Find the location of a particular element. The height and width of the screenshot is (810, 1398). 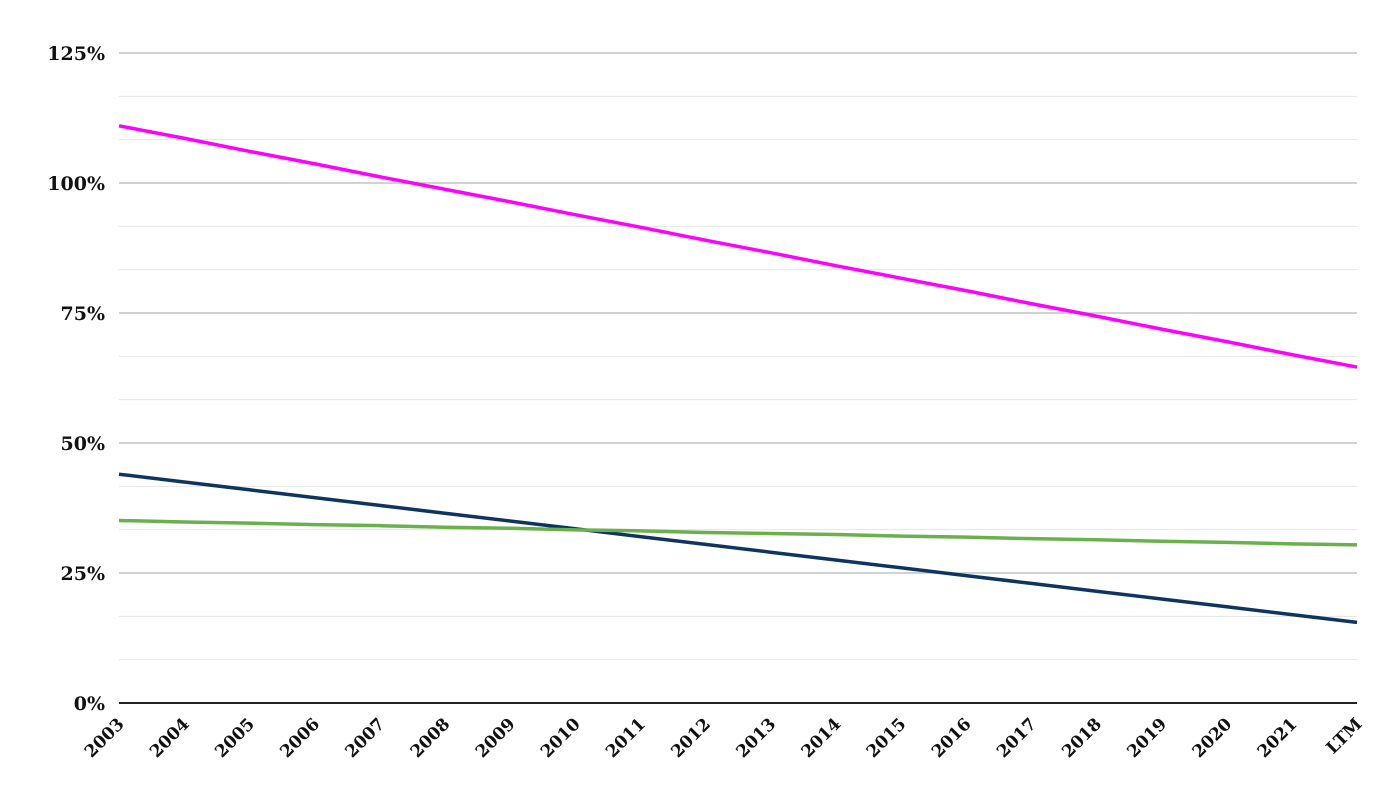

x-tick-label: 2007 is located at coordinates (366, 738).